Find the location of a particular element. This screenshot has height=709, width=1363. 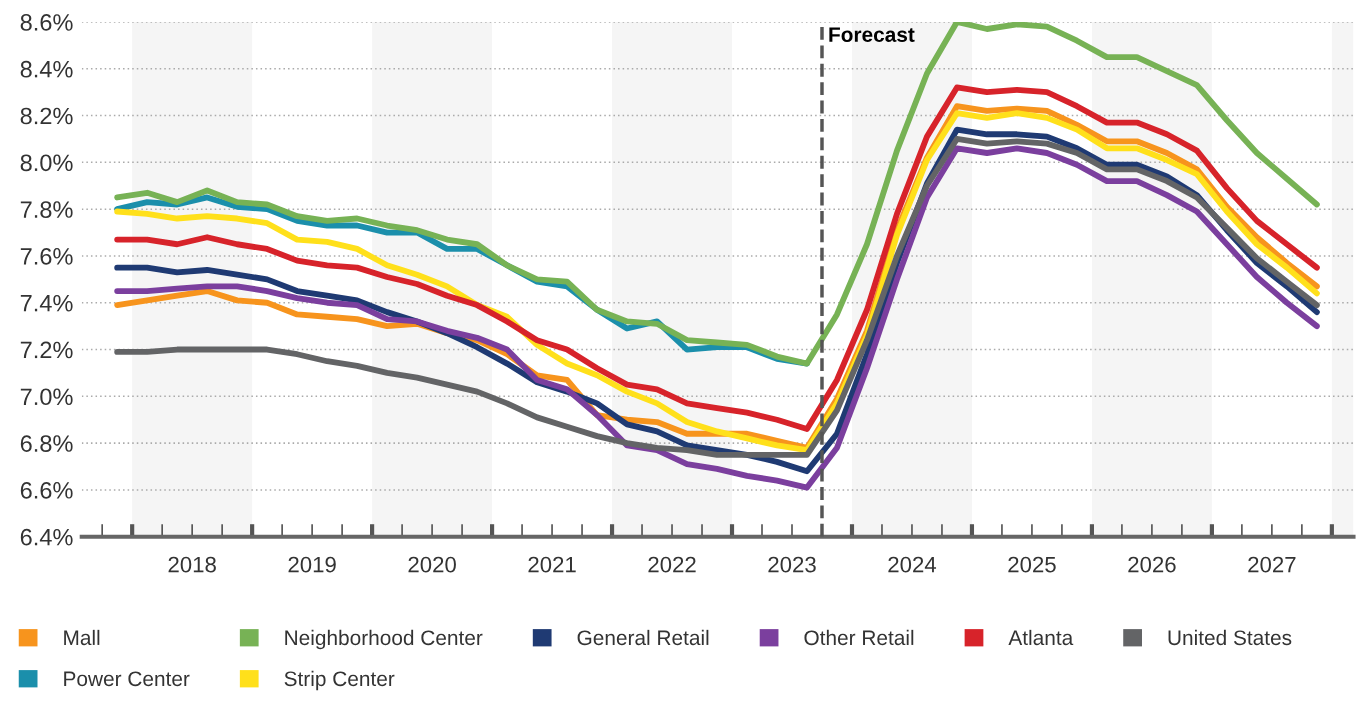

legend-label: Atlanta is located at coordinates (1041, 637).